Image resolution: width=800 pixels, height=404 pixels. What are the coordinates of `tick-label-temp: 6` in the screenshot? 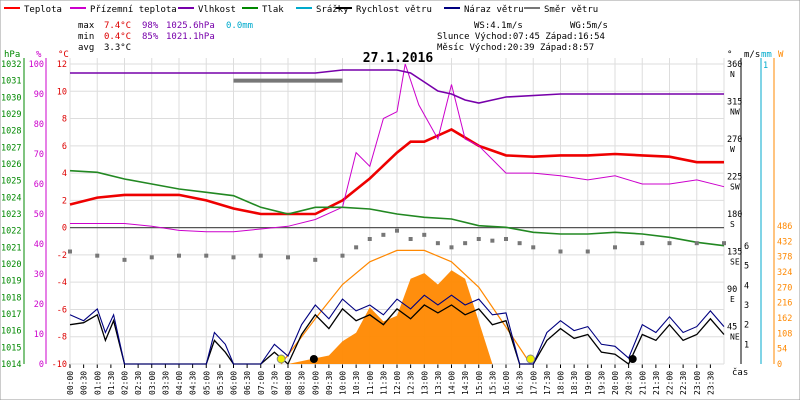 It's located at (64, 147).